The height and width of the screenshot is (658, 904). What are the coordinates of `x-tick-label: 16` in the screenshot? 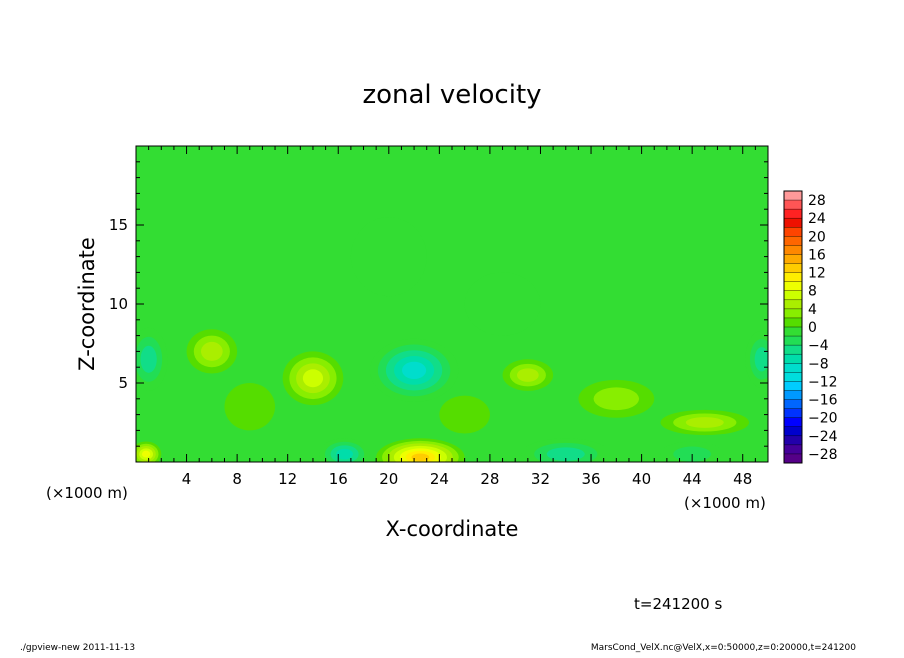 It's located at (338, 479).